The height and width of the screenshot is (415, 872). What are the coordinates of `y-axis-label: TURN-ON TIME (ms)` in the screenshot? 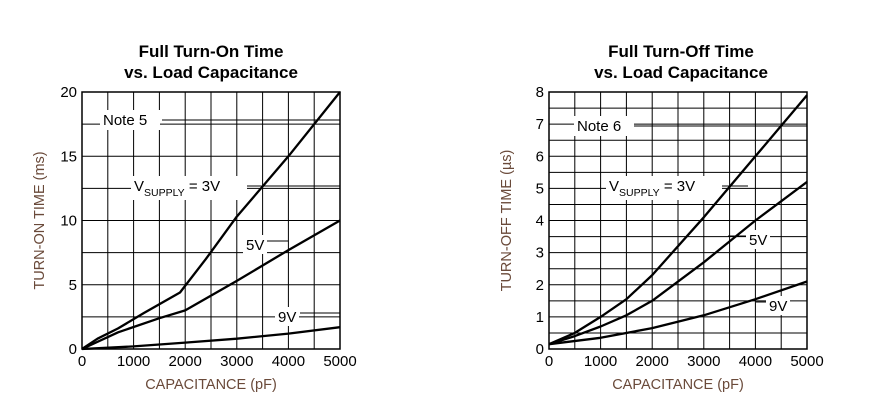 It's located at (40, 220).